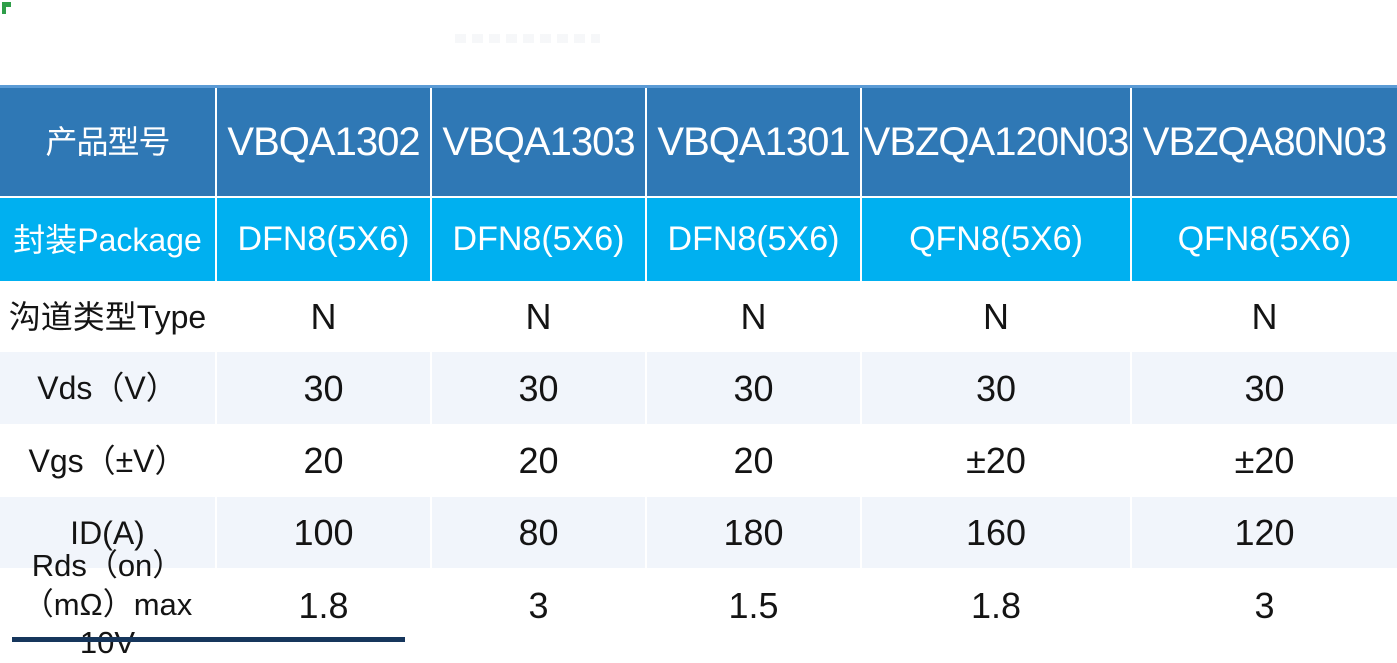  What do you see at coordinates (107, 604) in the screenshot?
I see `row-label-rds-on: Rds（on）（mΩ）max 10V` at bounding box center [107, 604].